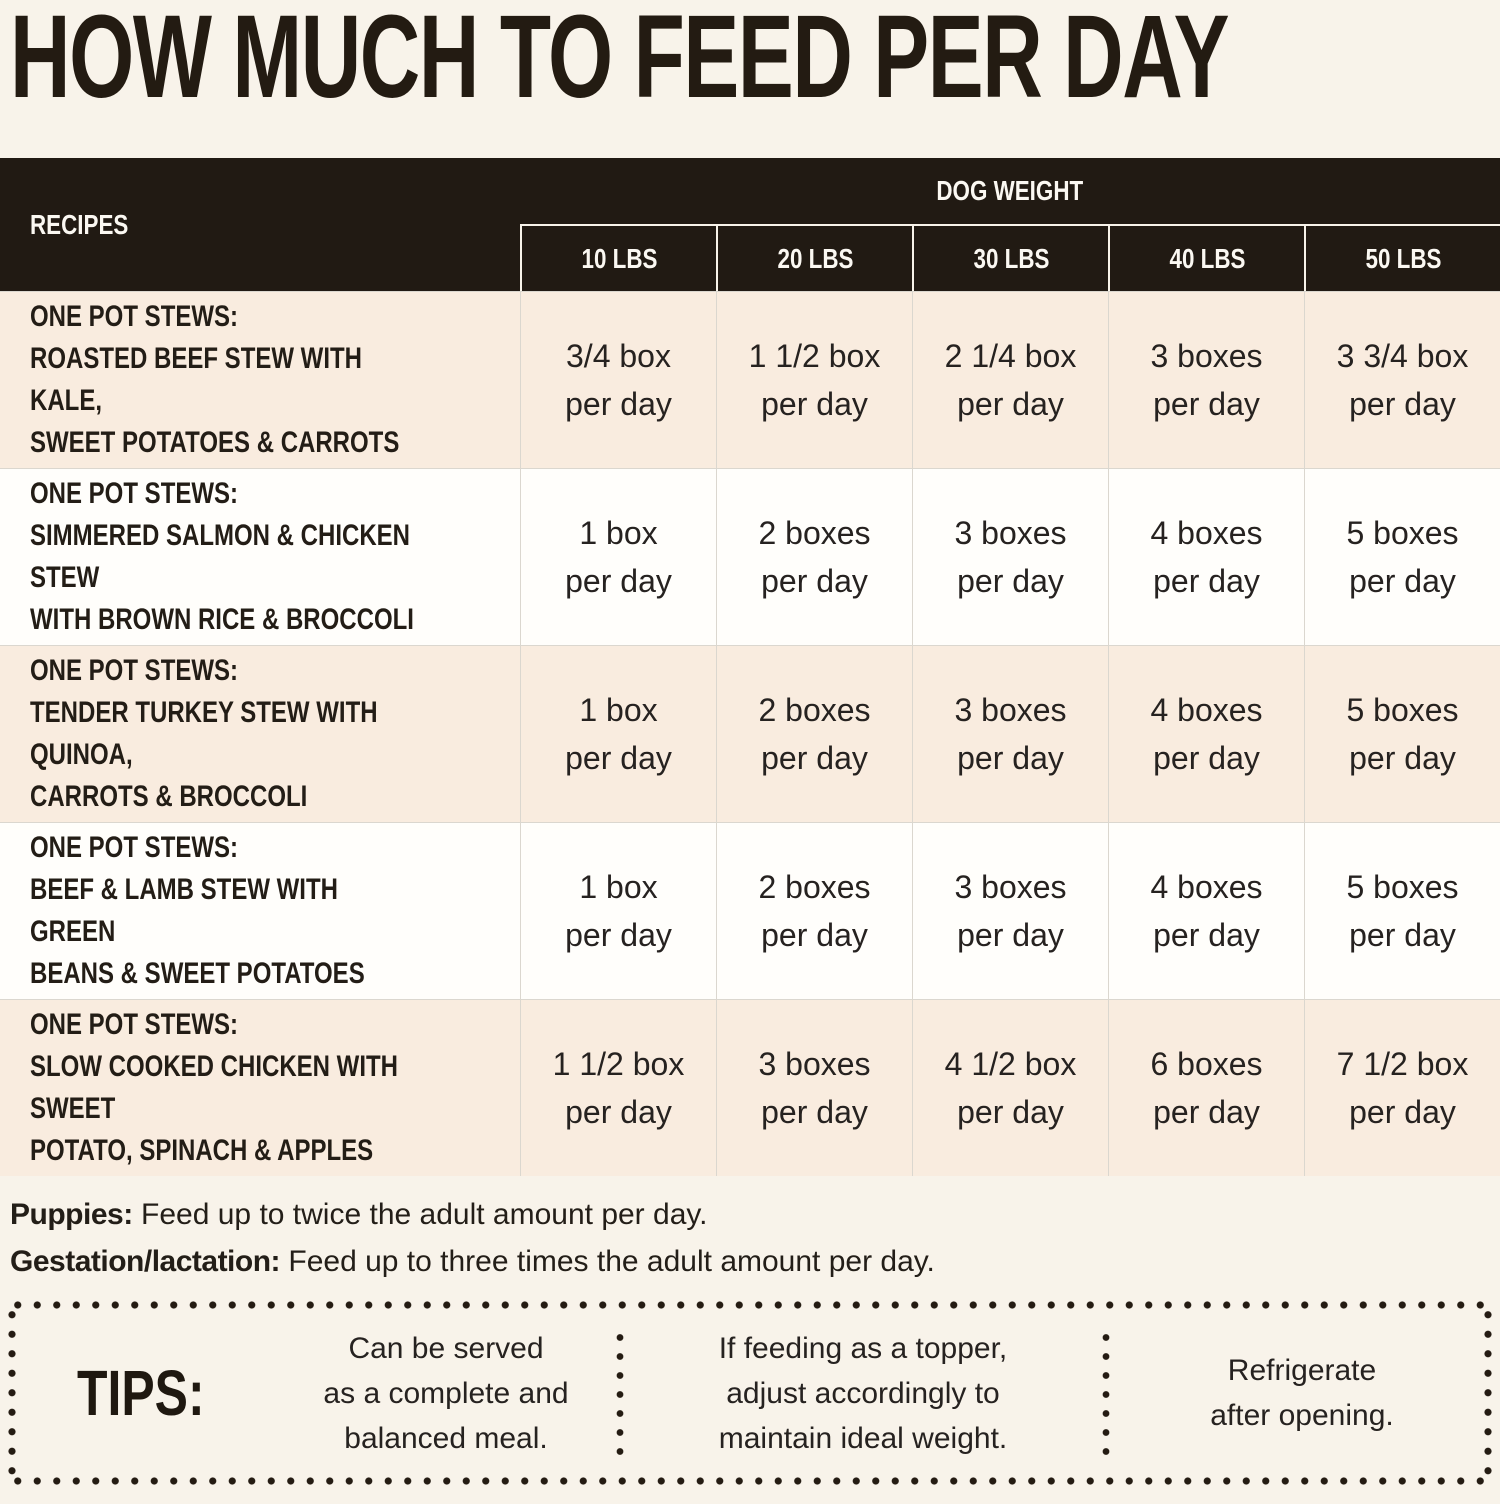  I want to click on column-header-10lbs: 10 LBS, so click(618, 259).